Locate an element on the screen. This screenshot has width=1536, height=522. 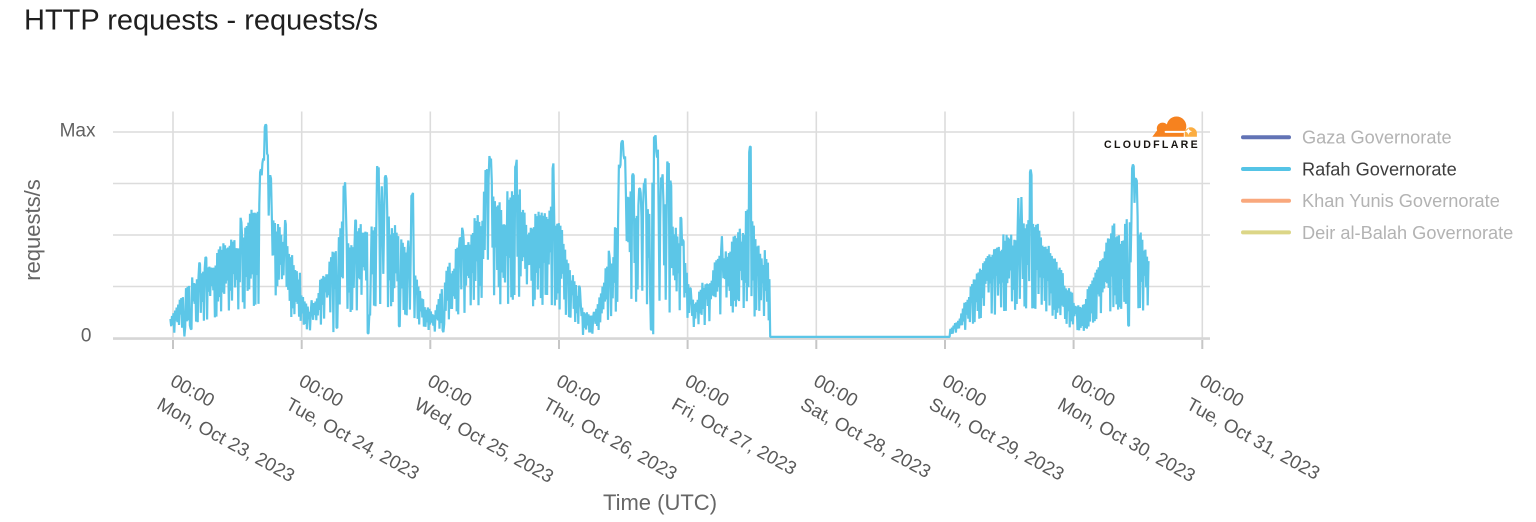
svg-text: 0 is located at coordinates (86, 336).